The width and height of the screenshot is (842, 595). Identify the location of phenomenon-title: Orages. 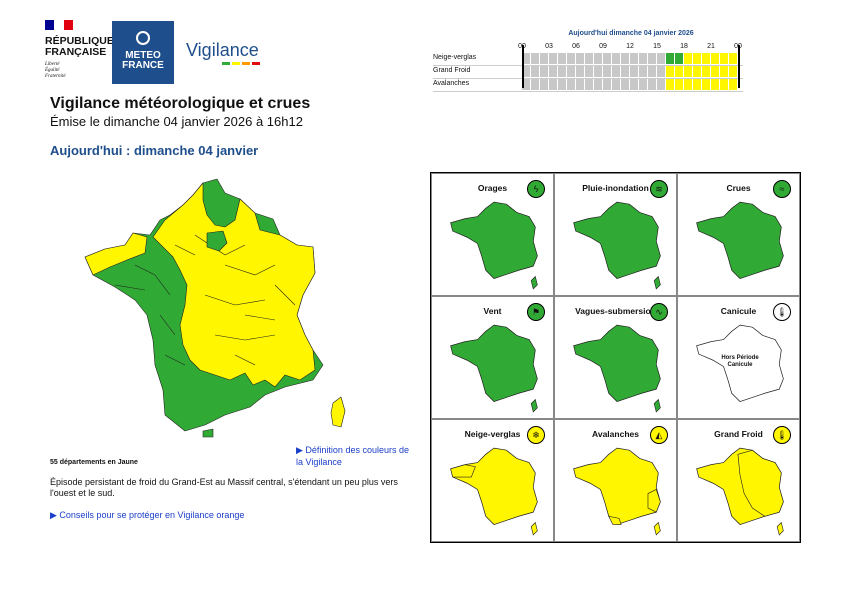
(492, 188).